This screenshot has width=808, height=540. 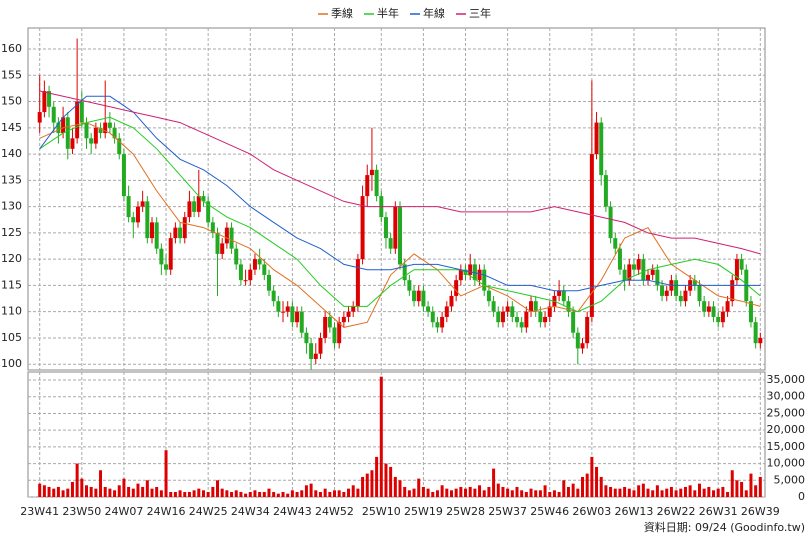 I want to click on y-tick-label: 125, so click(x=11, y=232).